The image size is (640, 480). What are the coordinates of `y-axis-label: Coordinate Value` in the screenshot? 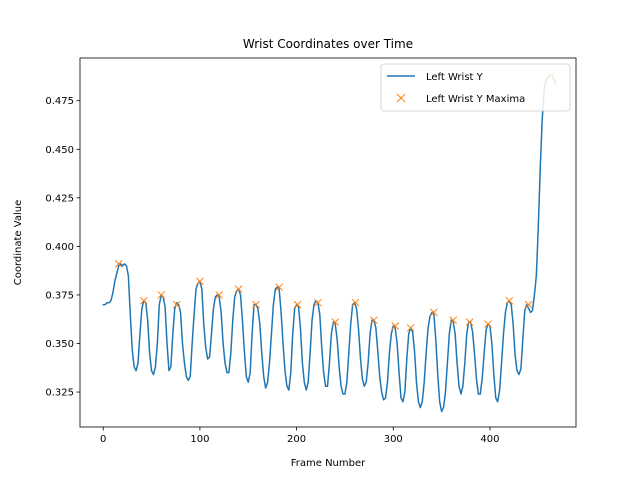 It's located at (18, 242).